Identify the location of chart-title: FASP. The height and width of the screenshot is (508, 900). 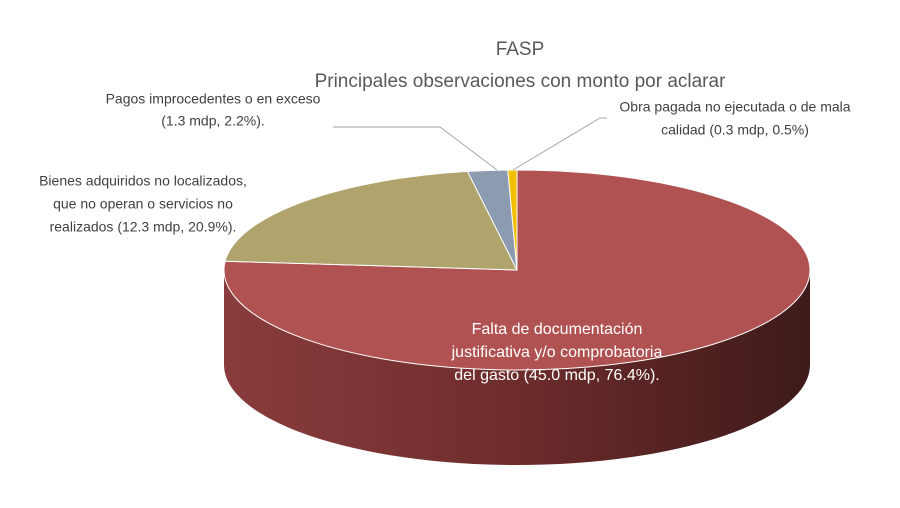
(520, 49).